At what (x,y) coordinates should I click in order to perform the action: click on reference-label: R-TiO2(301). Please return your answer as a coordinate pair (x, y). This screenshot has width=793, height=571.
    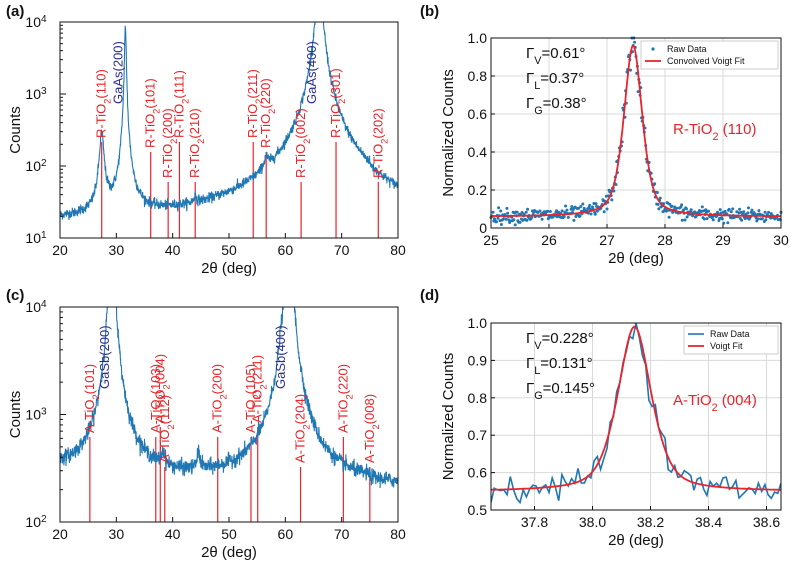
    Looking at the image, I should click on (337, 103).